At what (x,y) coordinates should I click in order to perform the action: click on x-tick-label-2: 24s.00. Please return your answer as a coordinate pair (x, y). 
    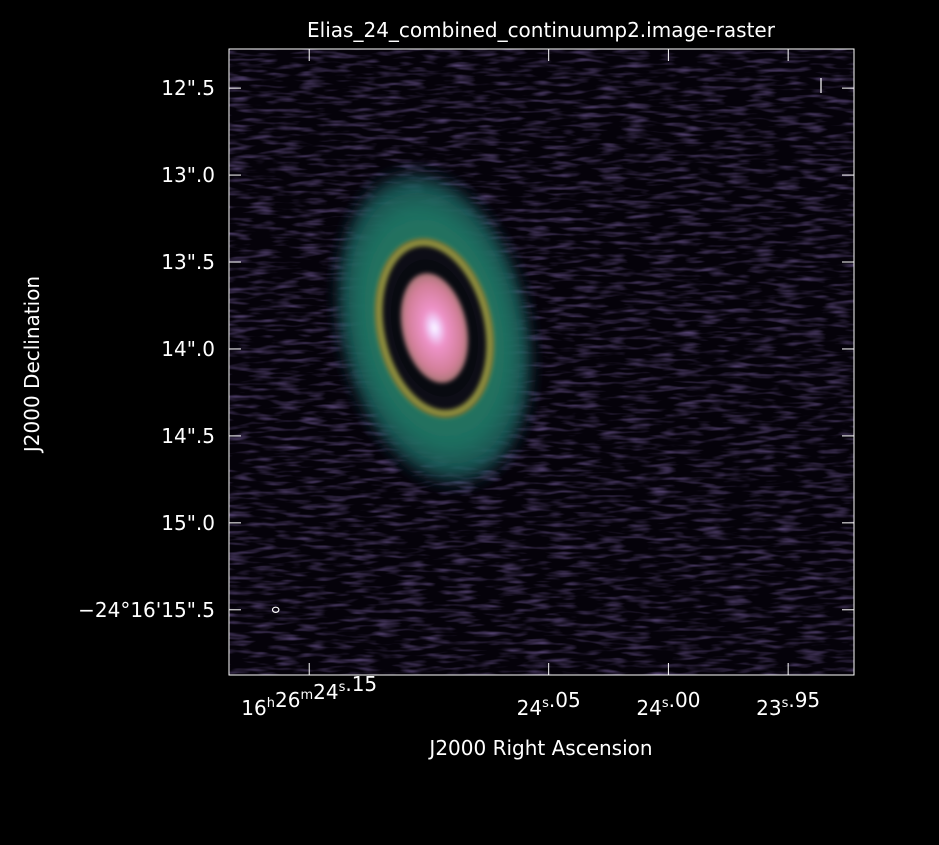
    Looking at the image, I should click on (668, 704).